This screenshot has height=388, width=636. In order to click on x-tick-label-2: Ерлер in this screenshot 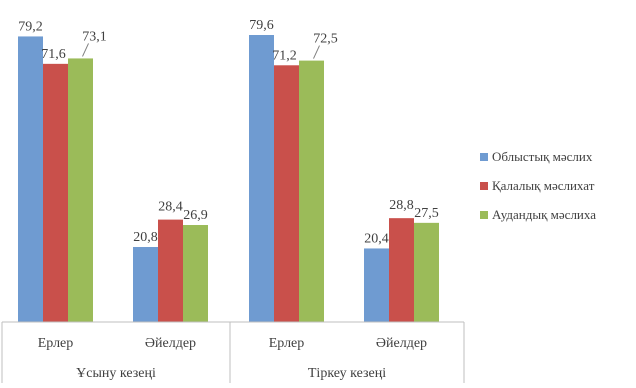, I will do `click(287, 343)`.